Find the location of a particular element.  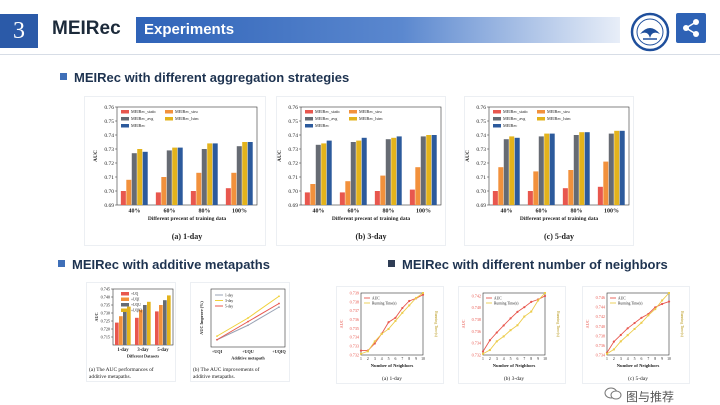

x-tick-label: +UQI is located at coordinates (217, 351).